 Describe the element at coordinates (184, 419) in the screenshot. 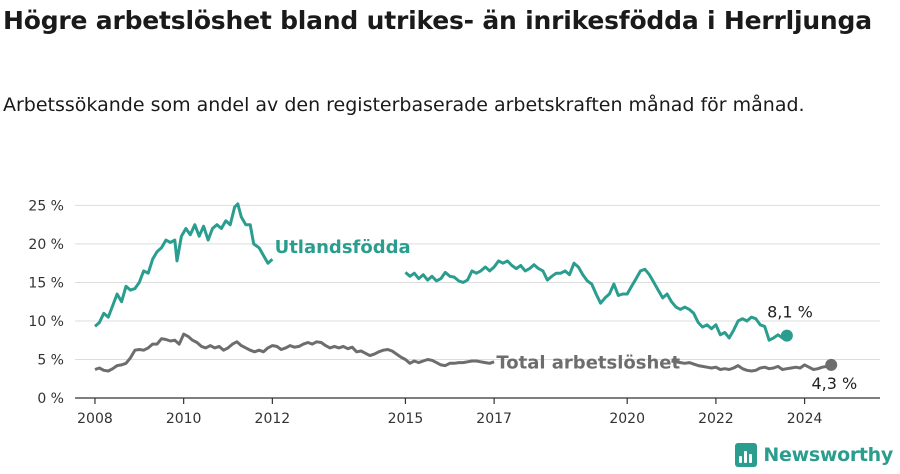

I see `x-tick-label: 2010` at that location.